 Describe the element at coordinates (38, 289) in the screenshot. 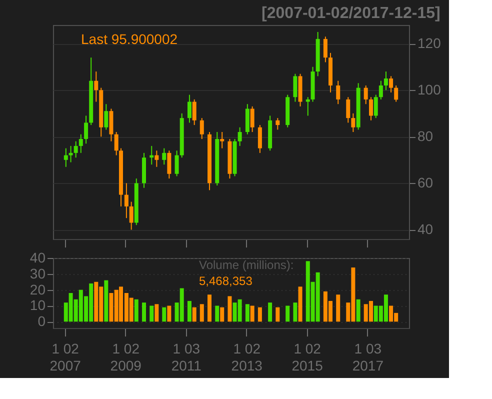

I see `y-tick-label: 20` at that location.